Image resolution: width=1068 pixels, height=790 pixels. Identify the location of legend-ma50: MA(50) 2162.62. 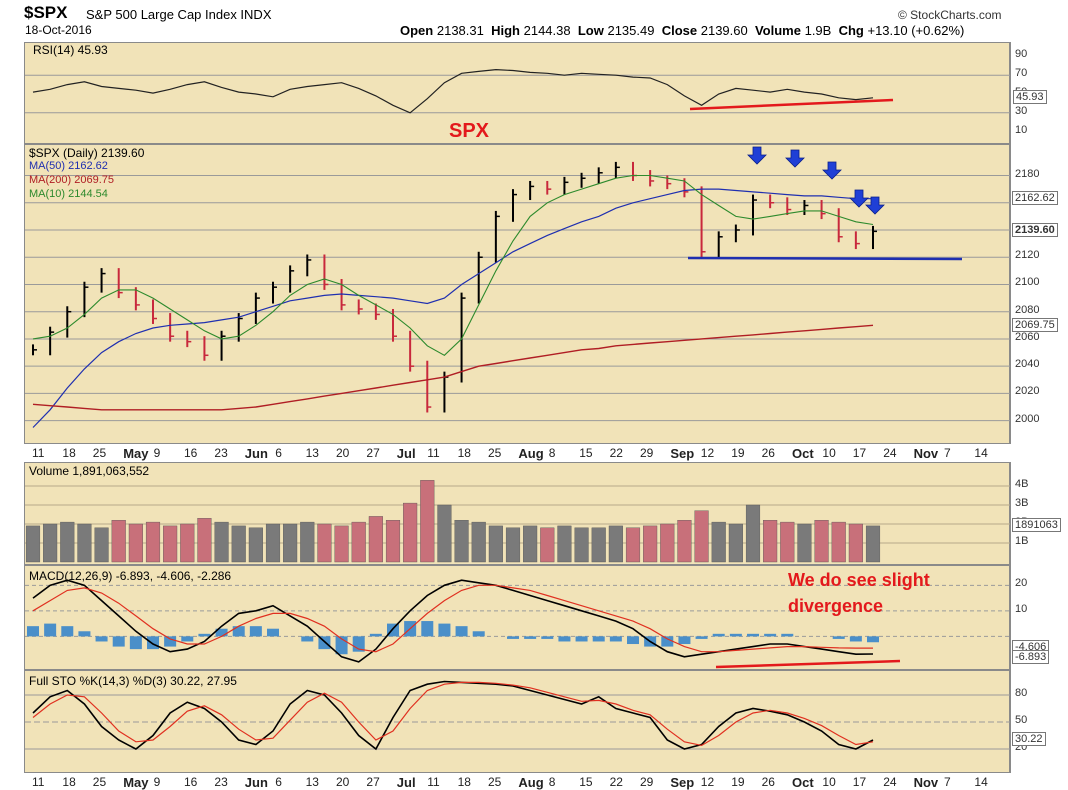
(68, 166).